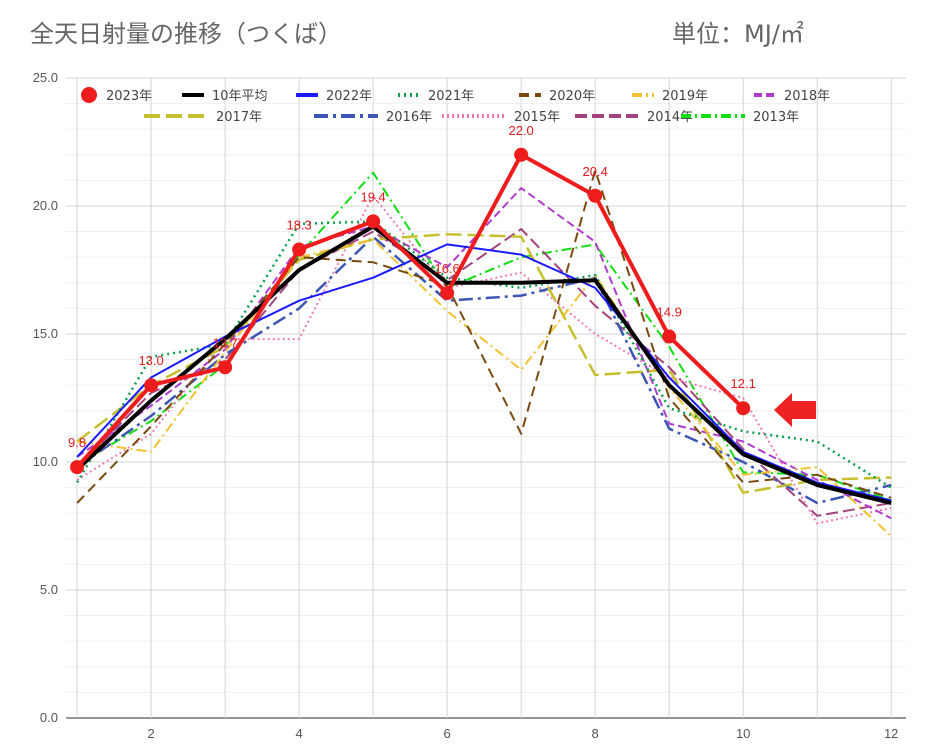  What do you see at coordinates (45, 333) in the screenshot?
I see `y-tick-label: 15.0` at bounding box center [45, 333].